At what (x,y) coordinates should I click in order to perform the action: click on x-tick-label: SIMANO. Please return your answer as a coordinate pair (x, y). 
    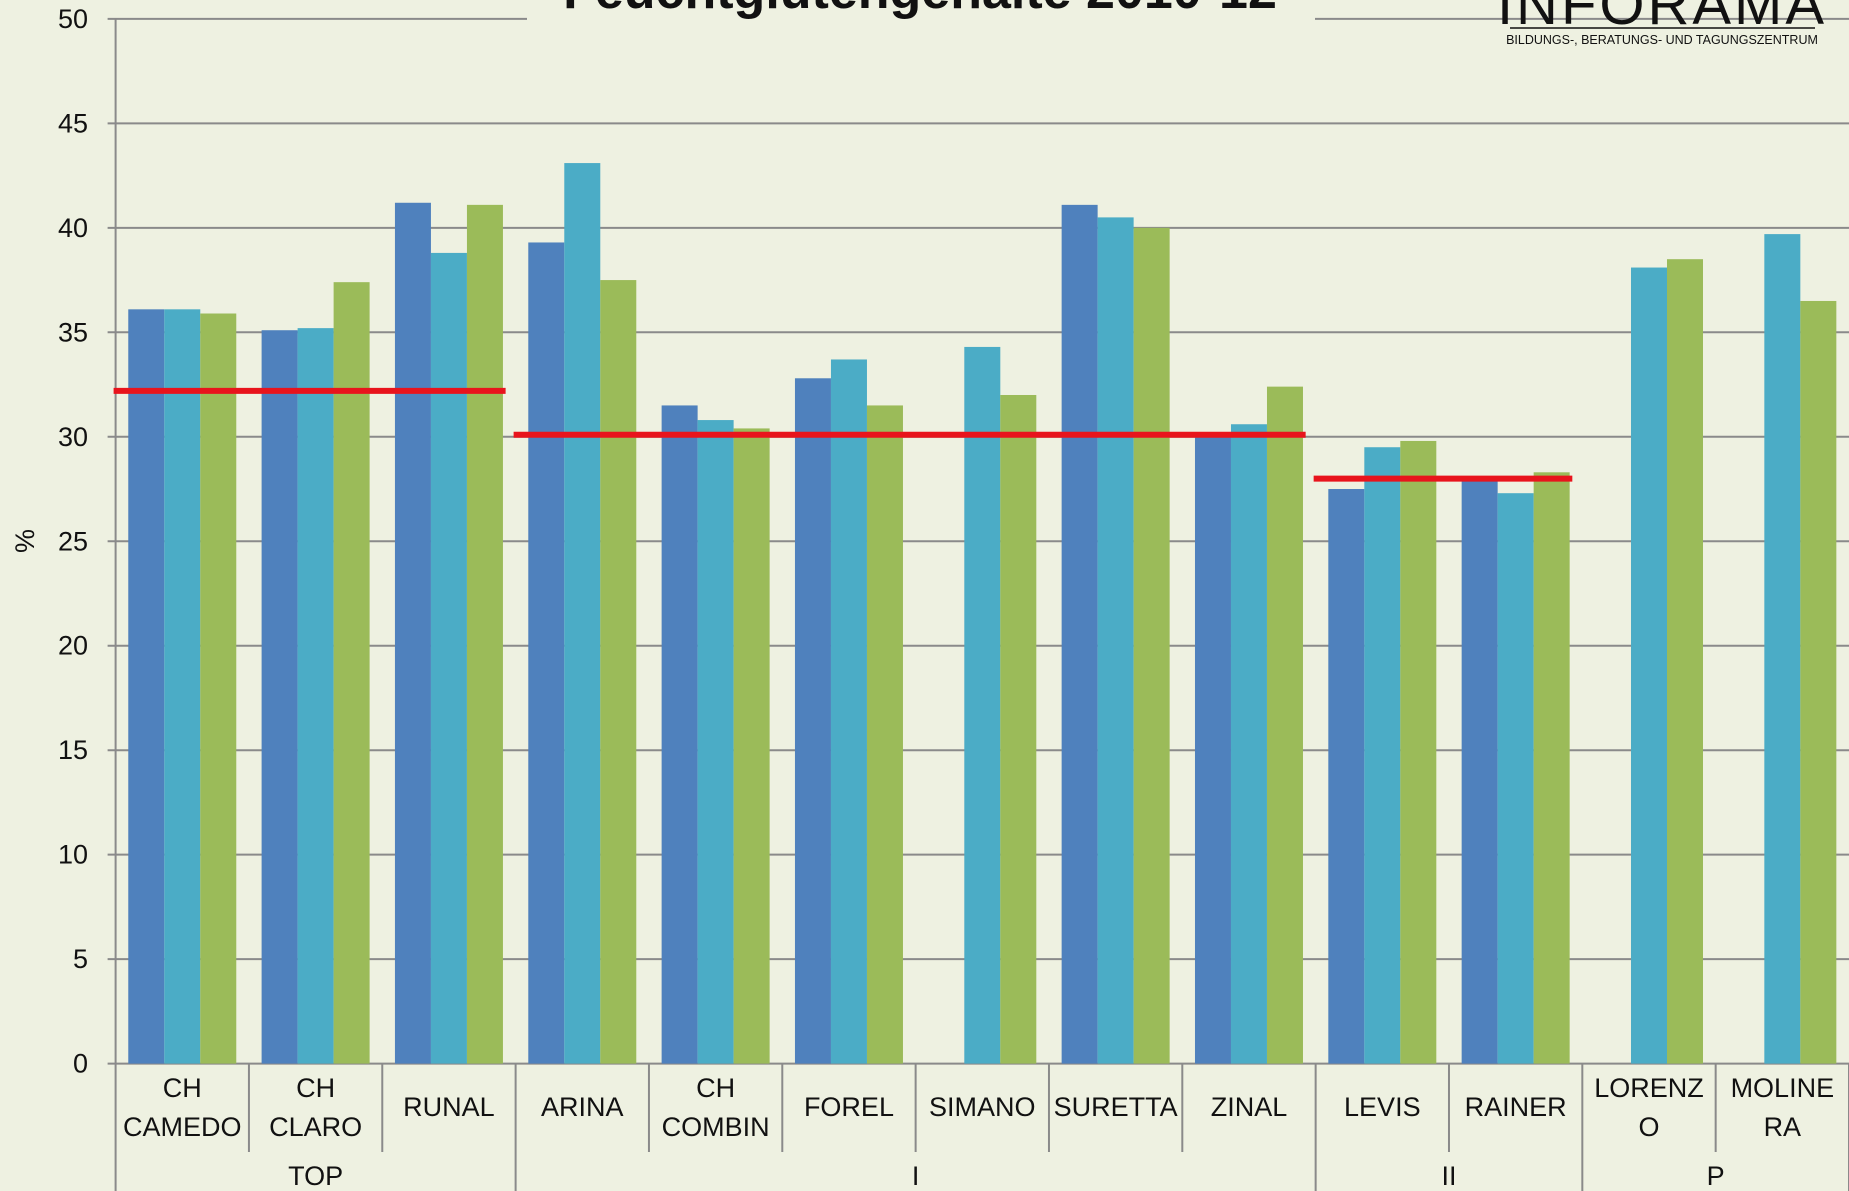
    Looking at the image, I should click on (982, 1107).